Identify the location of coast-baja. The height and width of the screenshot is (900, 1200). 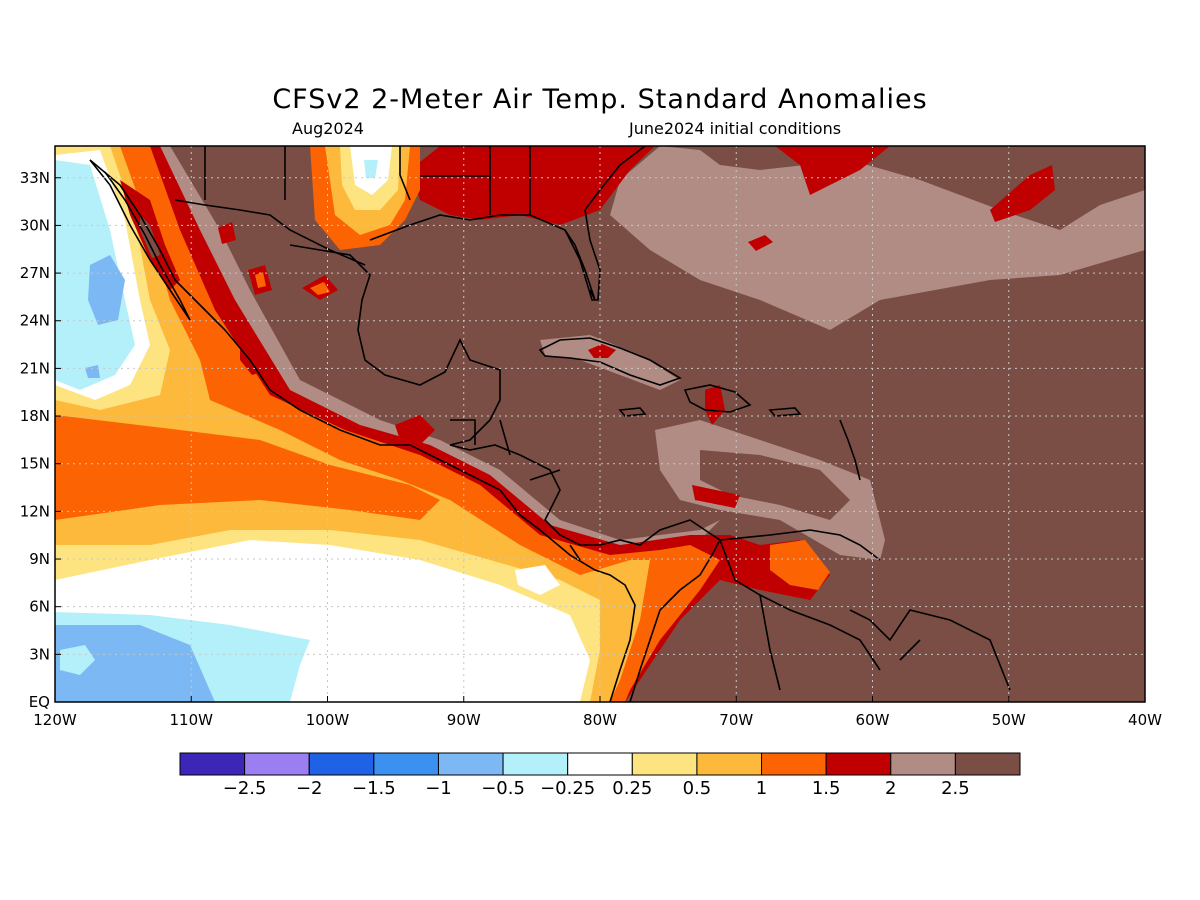
(140, 240).